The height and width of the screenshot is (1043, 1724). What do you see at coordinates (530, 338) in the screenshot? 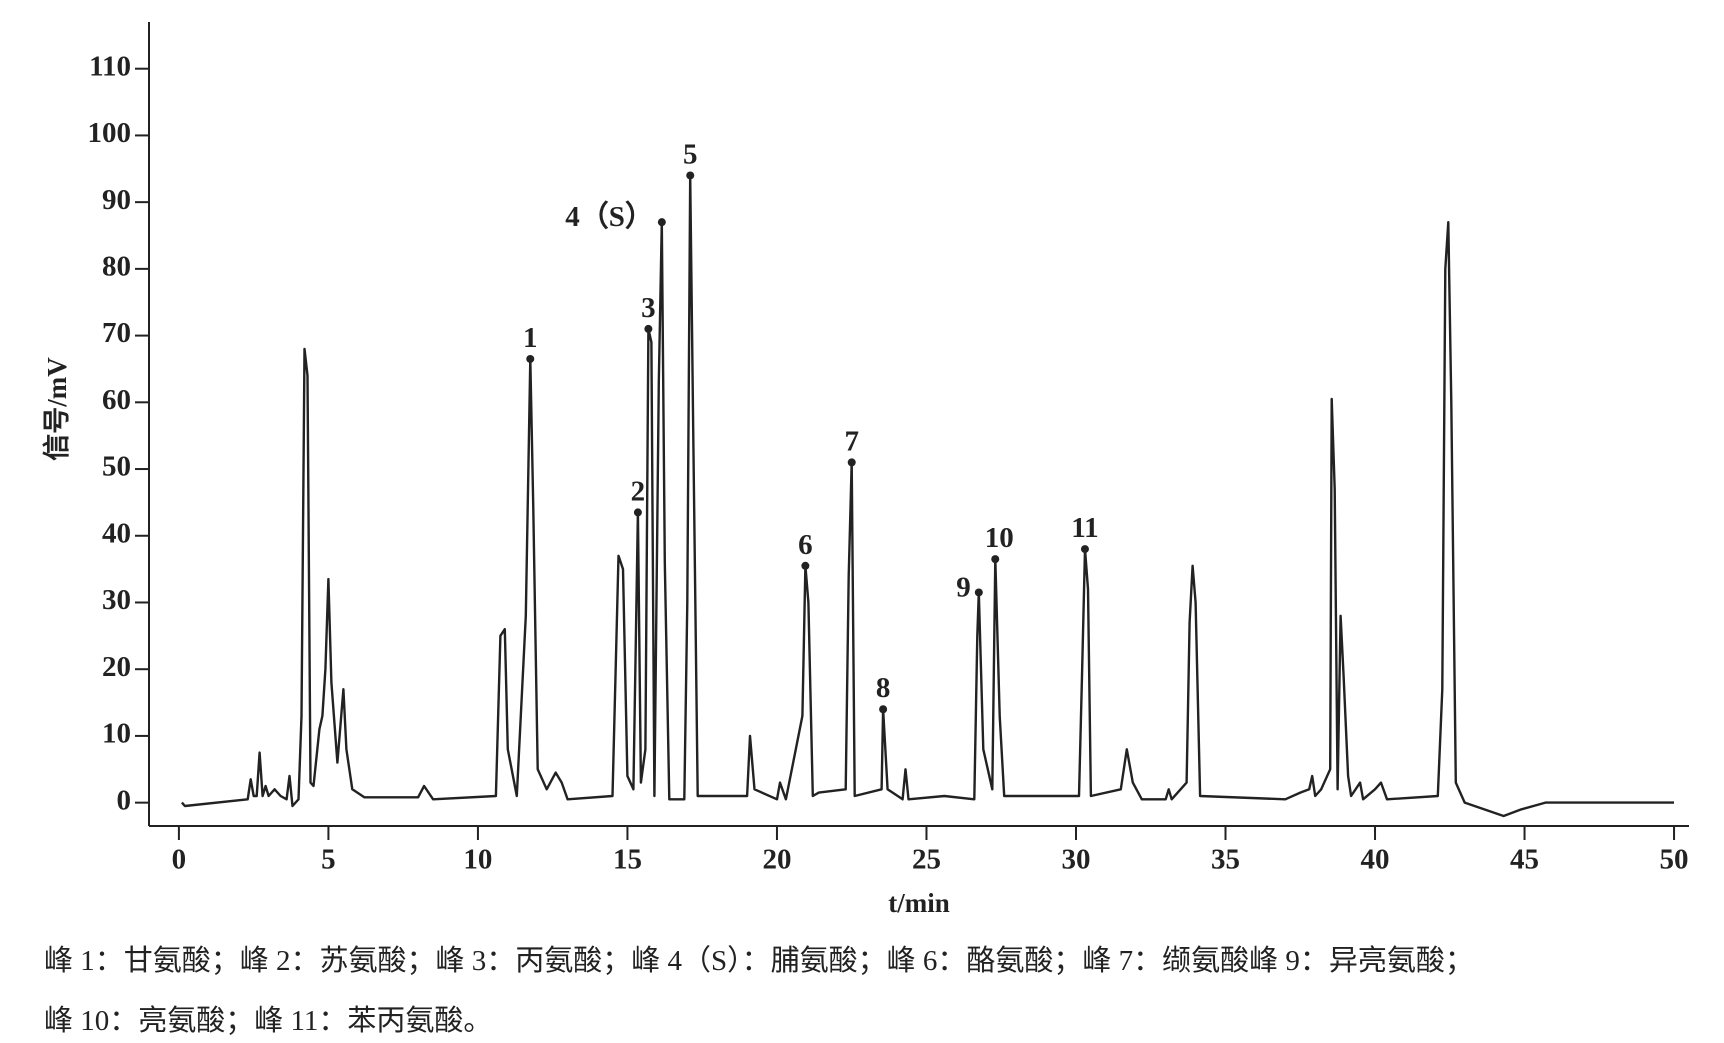
I see `peak-label: 1` at bounding box center [530, 338].